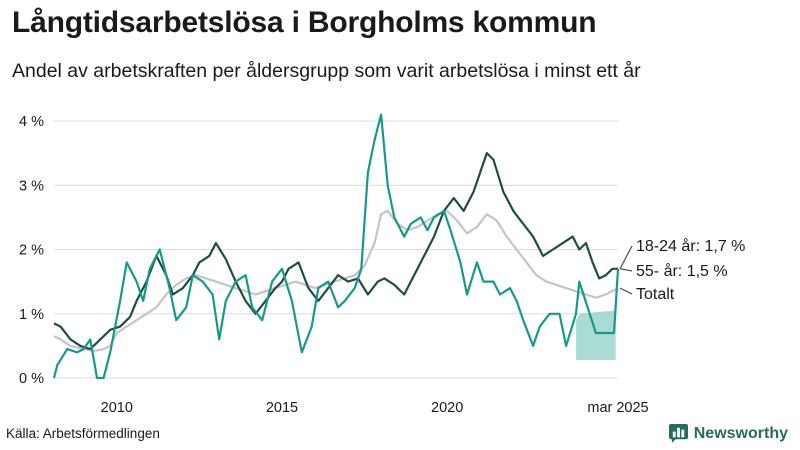 Image resolution: width=800 pixels, height=450 pixels. What do you see at coordinates (31, 186) in the screenshot?
I see `y-tick-label: 3 %` at bounding box center [31, 186].